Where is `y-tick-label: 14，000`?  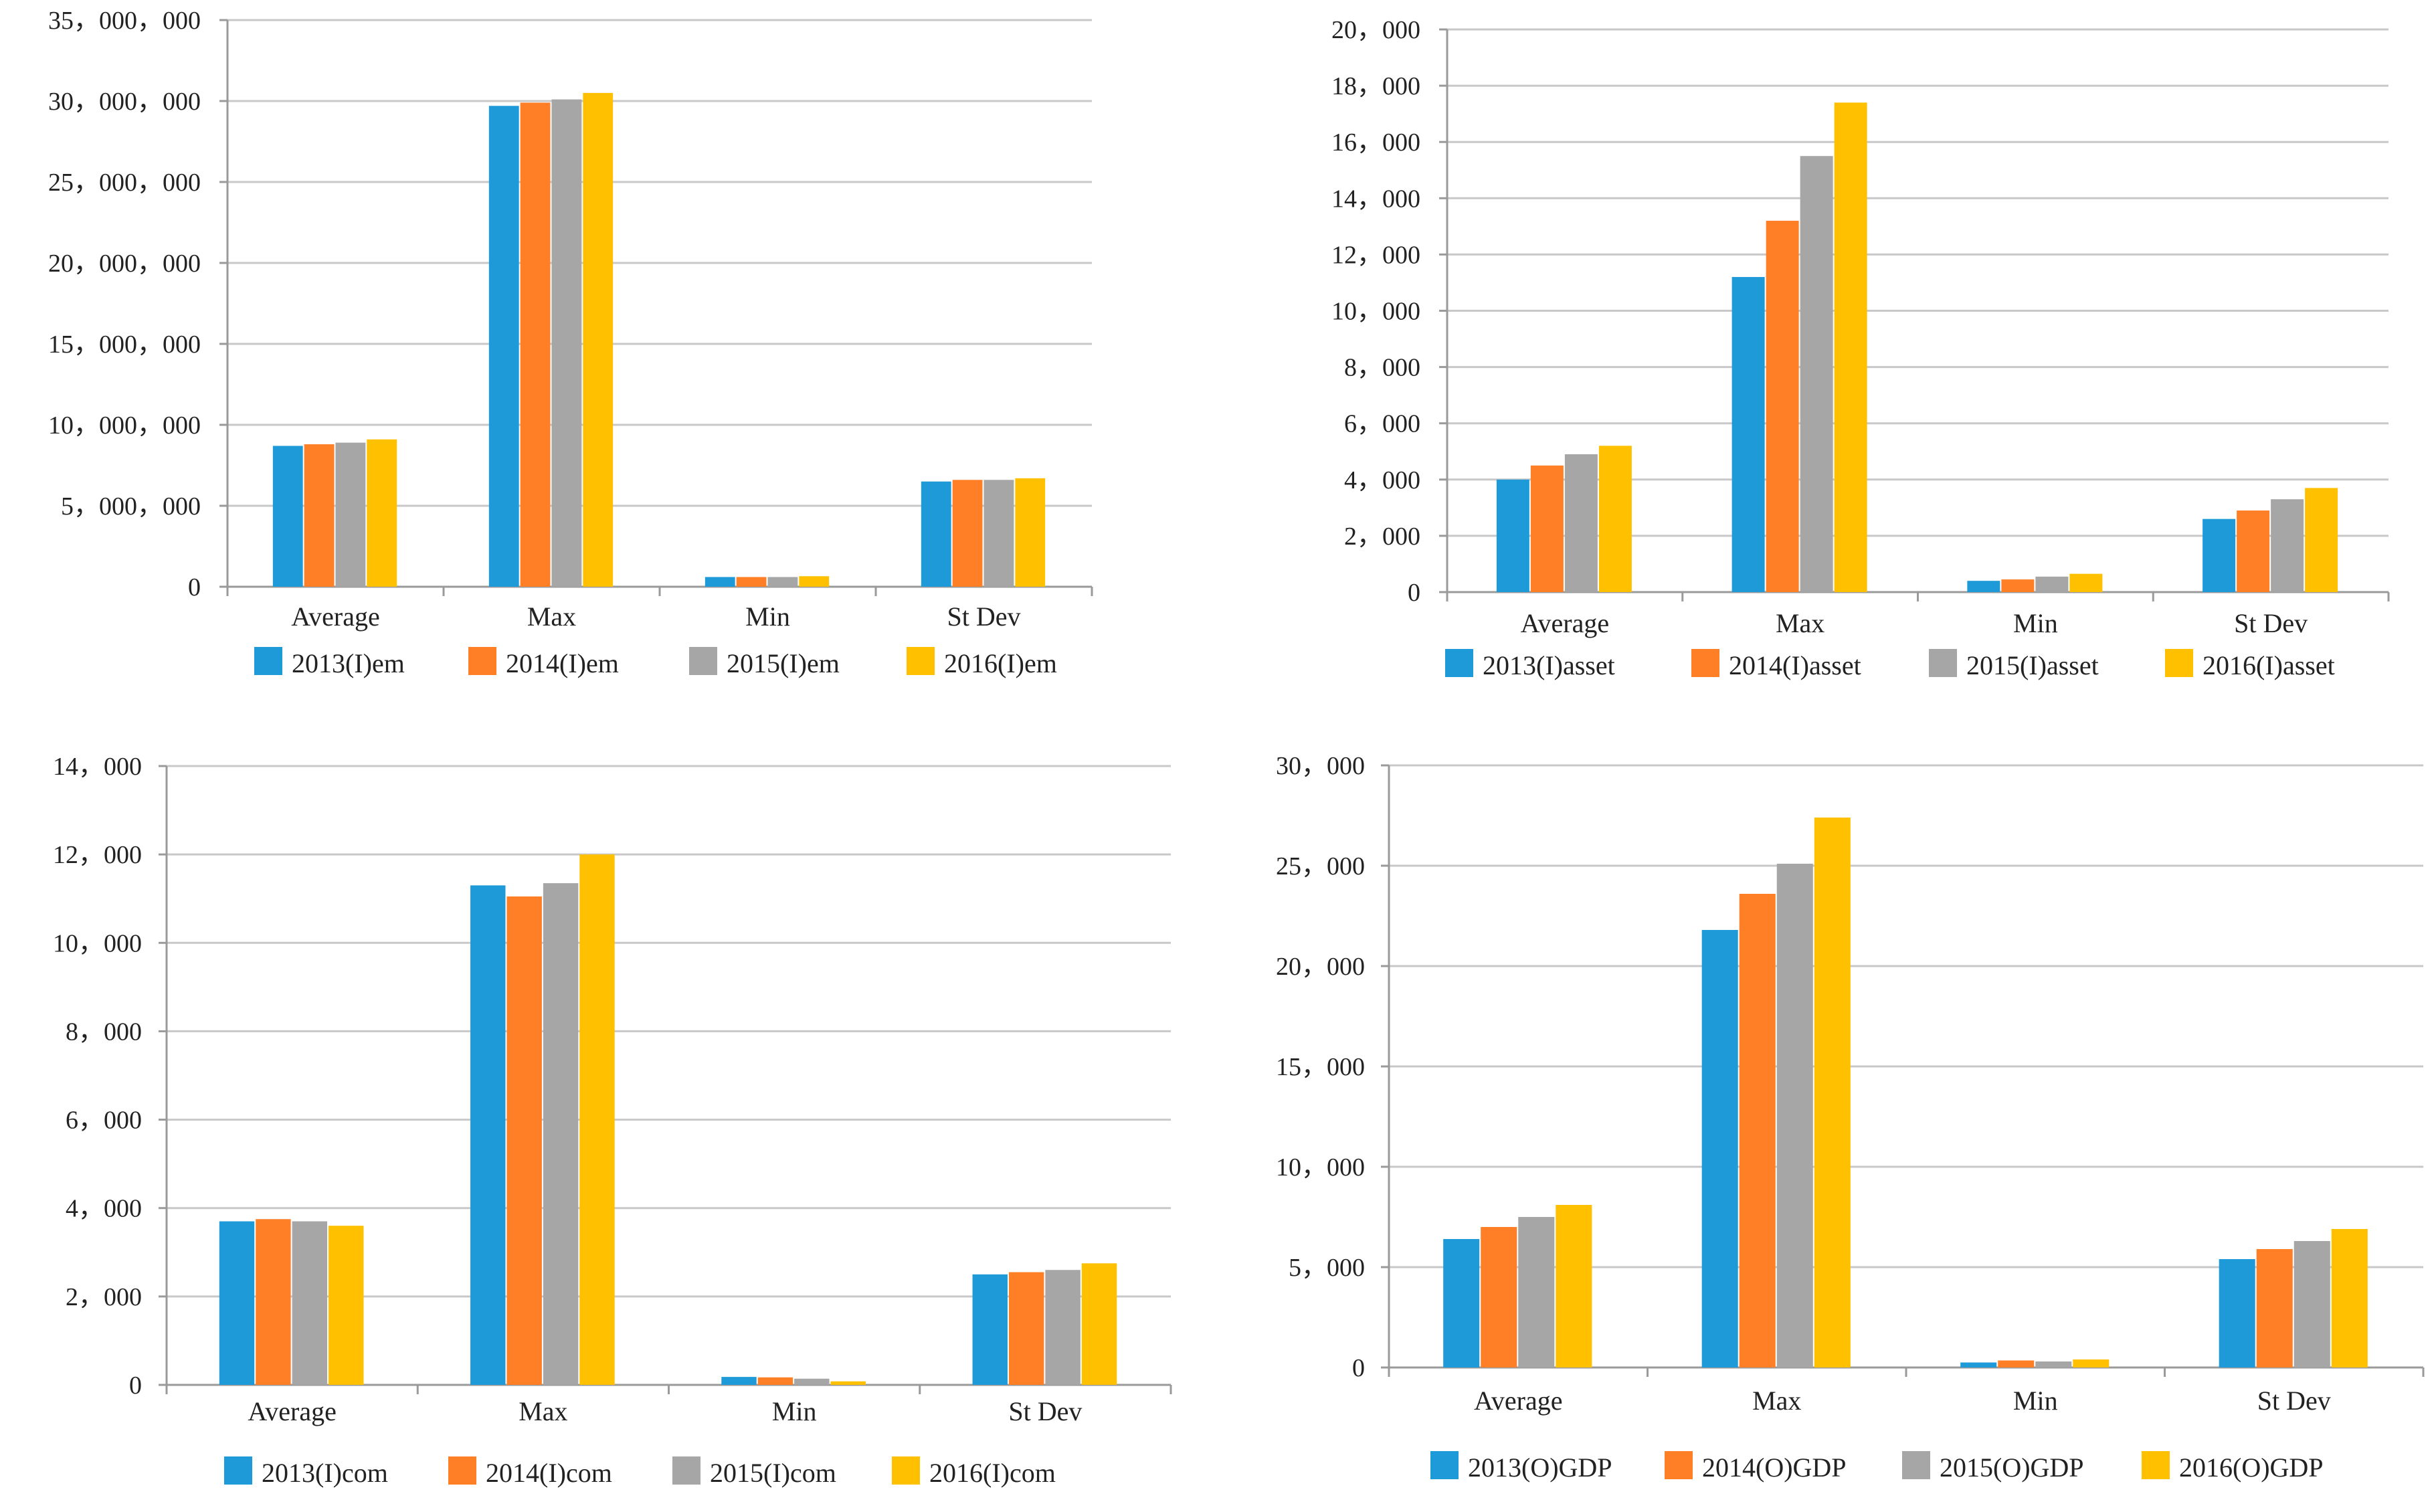
y-tick-label: 14，000 is located at coordinates (97, 767).